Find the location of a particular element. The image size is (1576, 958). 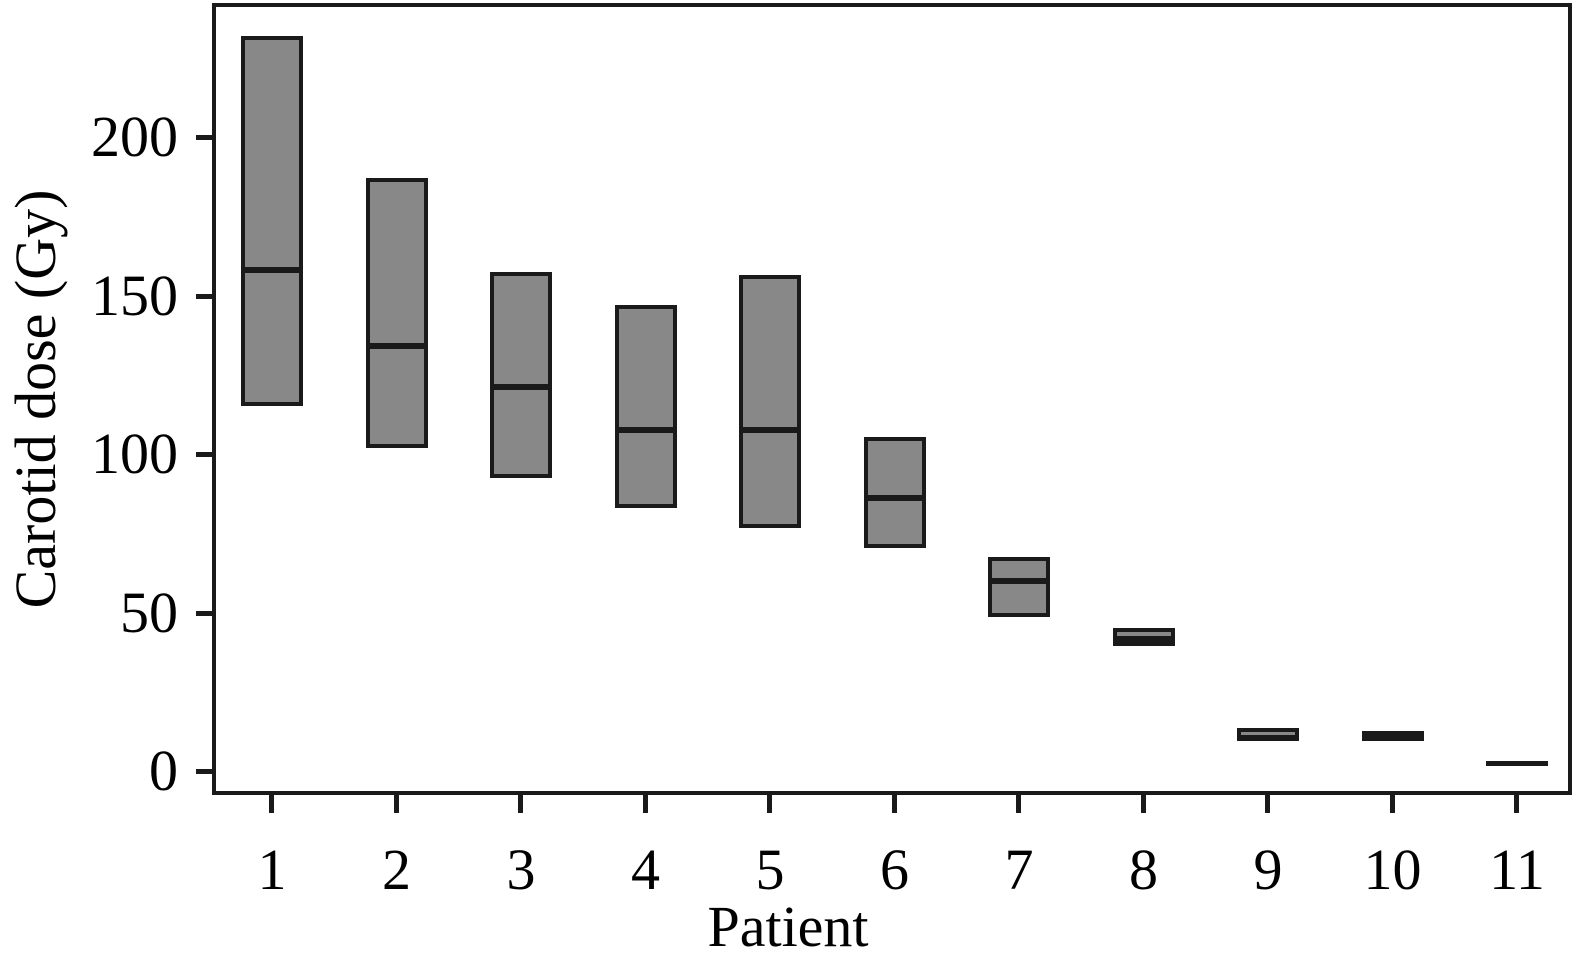

x-tick-label-6: 6 is located at coordinates (894, 869).